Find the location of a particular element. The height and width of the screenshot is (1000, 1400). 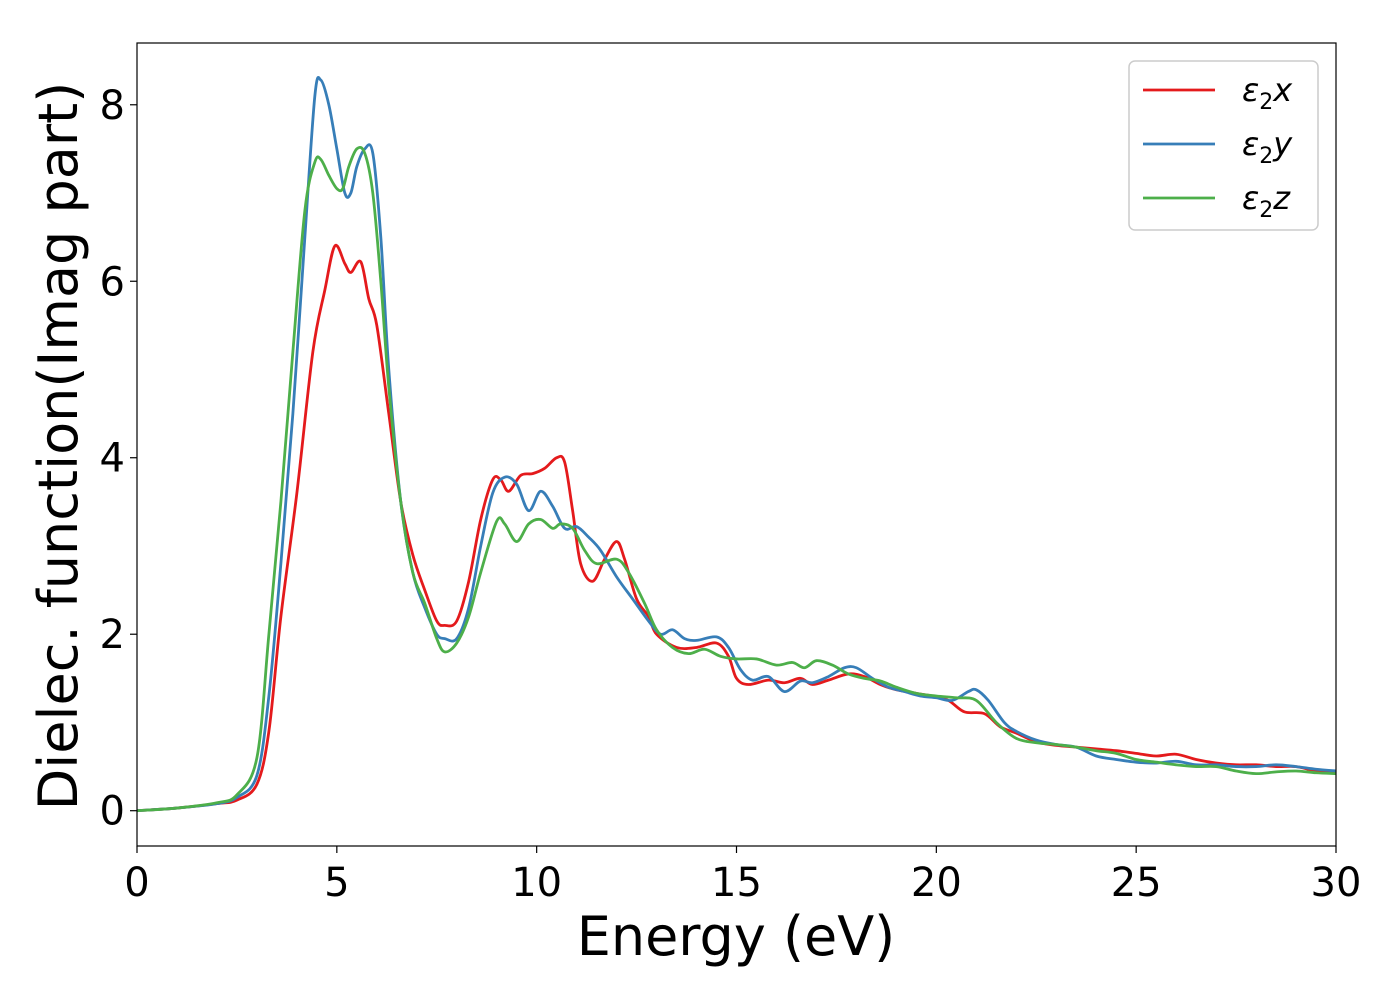

x-axis-ticks: 0 5 10 15 20 25 30 is located at coordinates (742, 876).